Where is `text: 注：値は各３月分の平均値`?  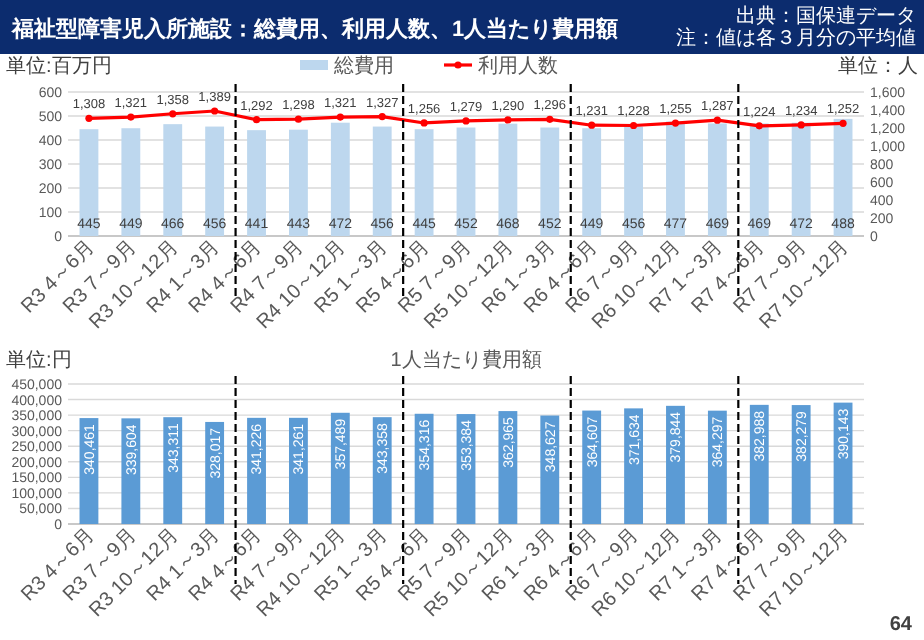
text: 注：値は各３月分の平均値 is located at coordinates (796, 38).